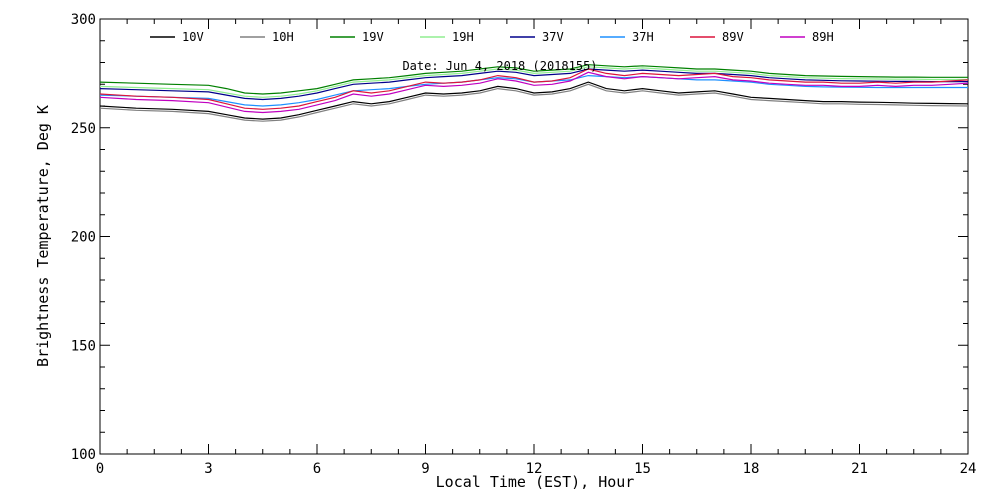 The image size is (1000, 500). I want to click on series-line-89h, so click(534, 92).